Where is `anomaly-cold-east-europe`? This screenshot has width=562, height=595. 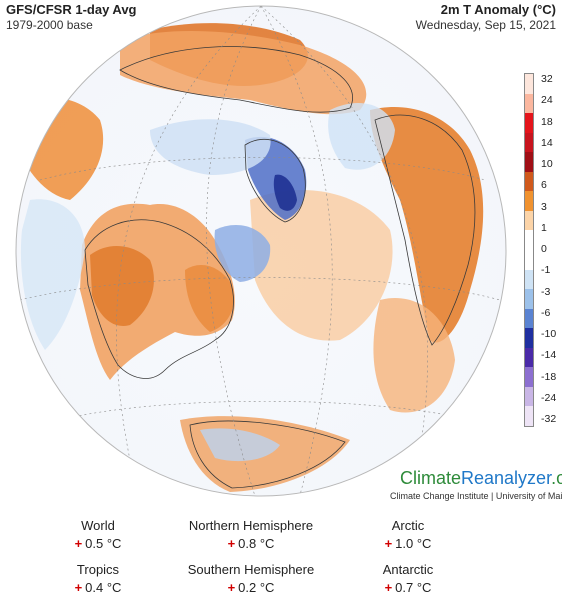 anomaly-cold-east-europe is located at coordinates (361, 136).